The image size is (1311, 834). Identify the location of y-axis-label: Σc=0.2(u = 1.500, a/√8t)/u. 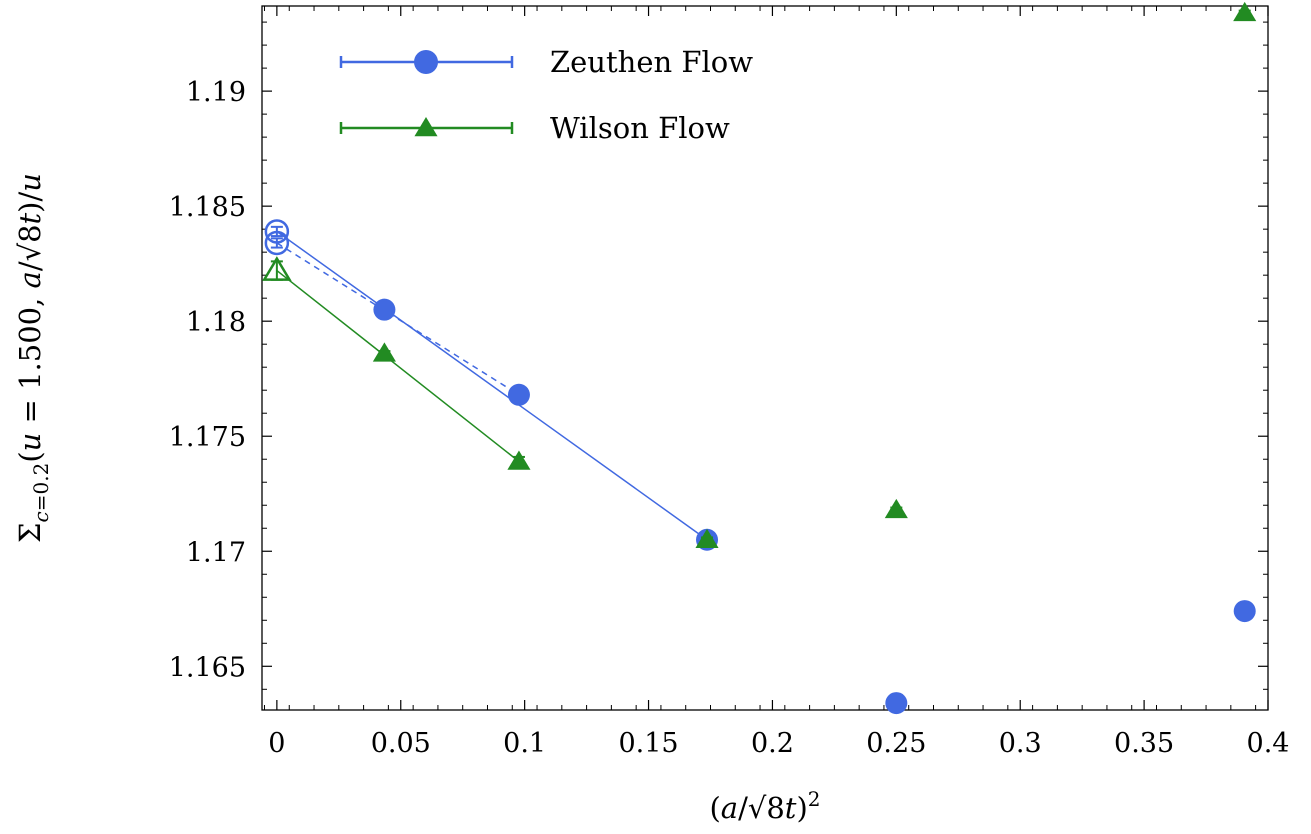
(33, 358).